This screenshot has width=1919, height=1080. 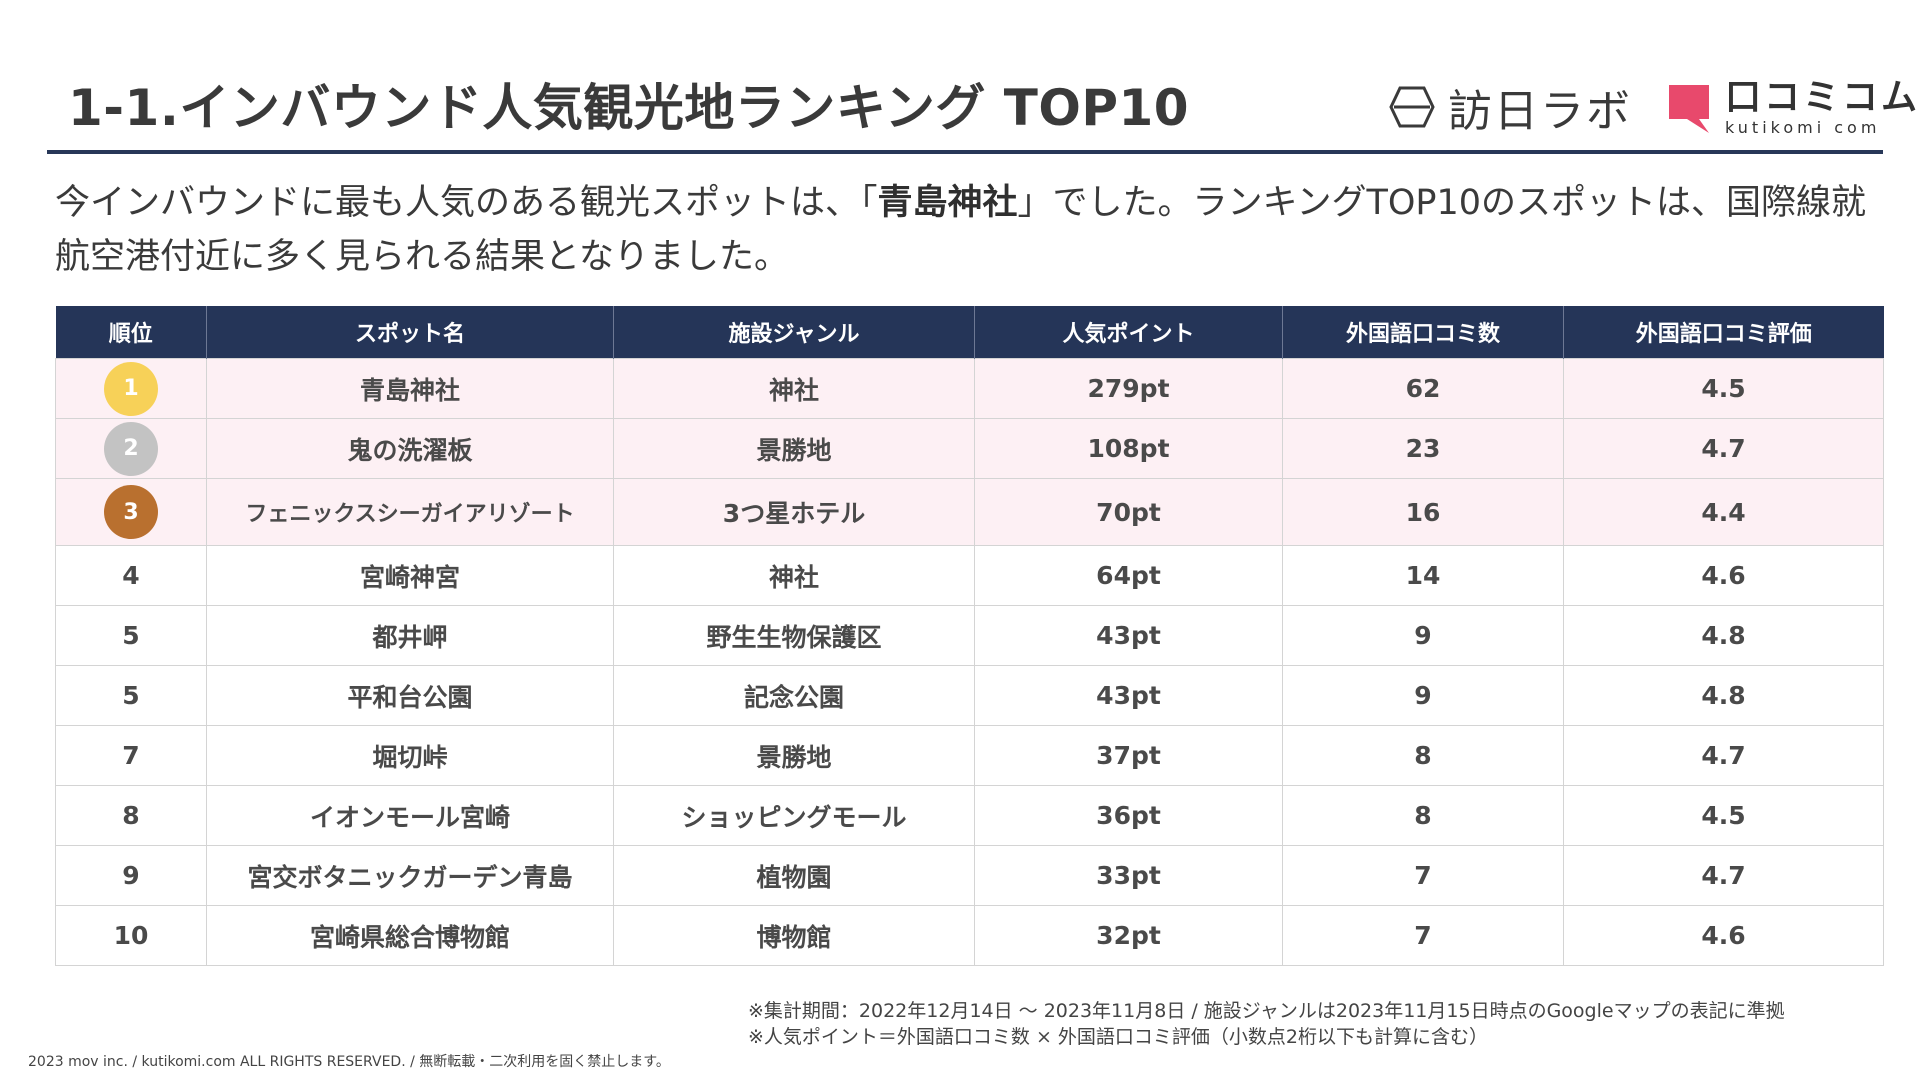 I want to click on rank-cell: 9, so click(x=131, y=875).